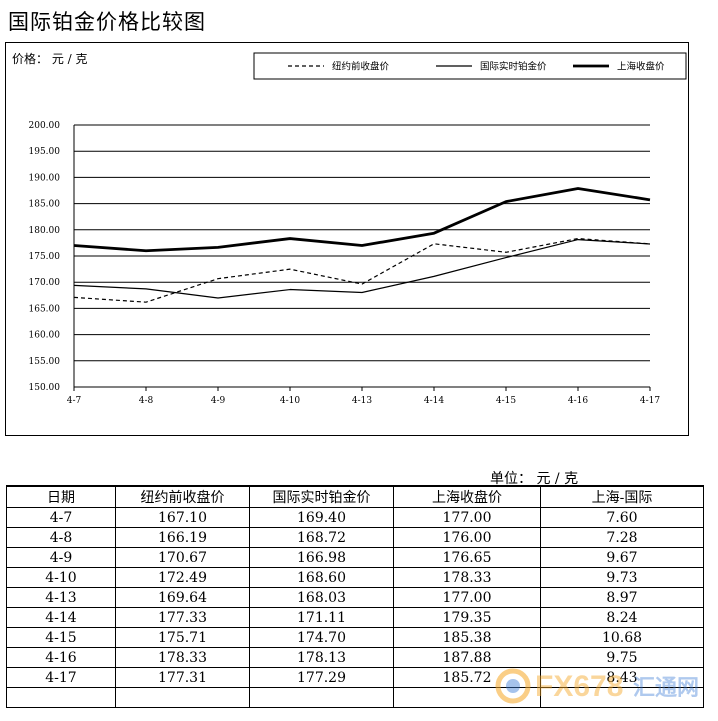 The image size is (718, 721). I want to click on y-tick-label: 150.00, so click(45, 388).